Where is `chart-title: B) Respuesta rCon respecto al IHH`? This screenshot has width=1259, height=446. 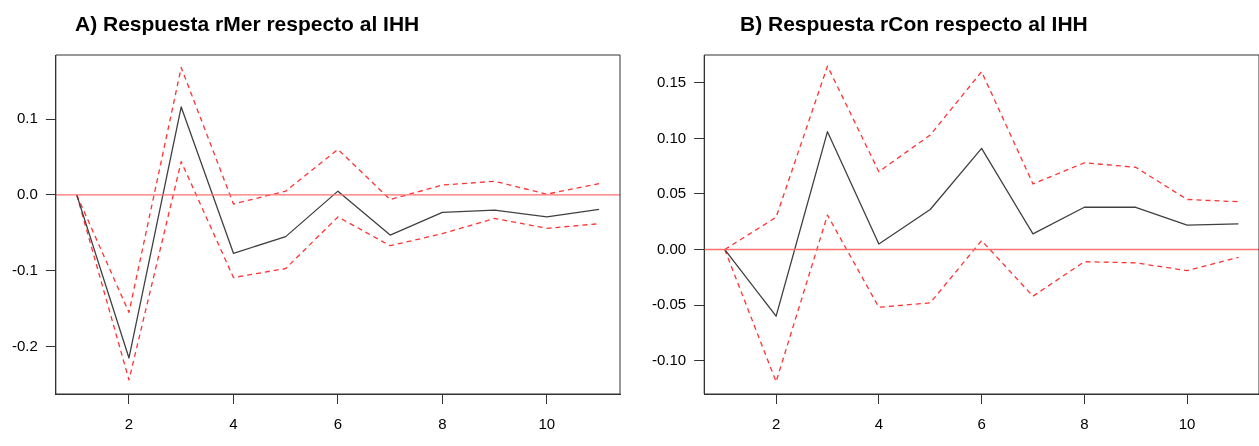 chart-title: B) Respuesta rCon respecto al IHH is located at coordinates (914, 24).